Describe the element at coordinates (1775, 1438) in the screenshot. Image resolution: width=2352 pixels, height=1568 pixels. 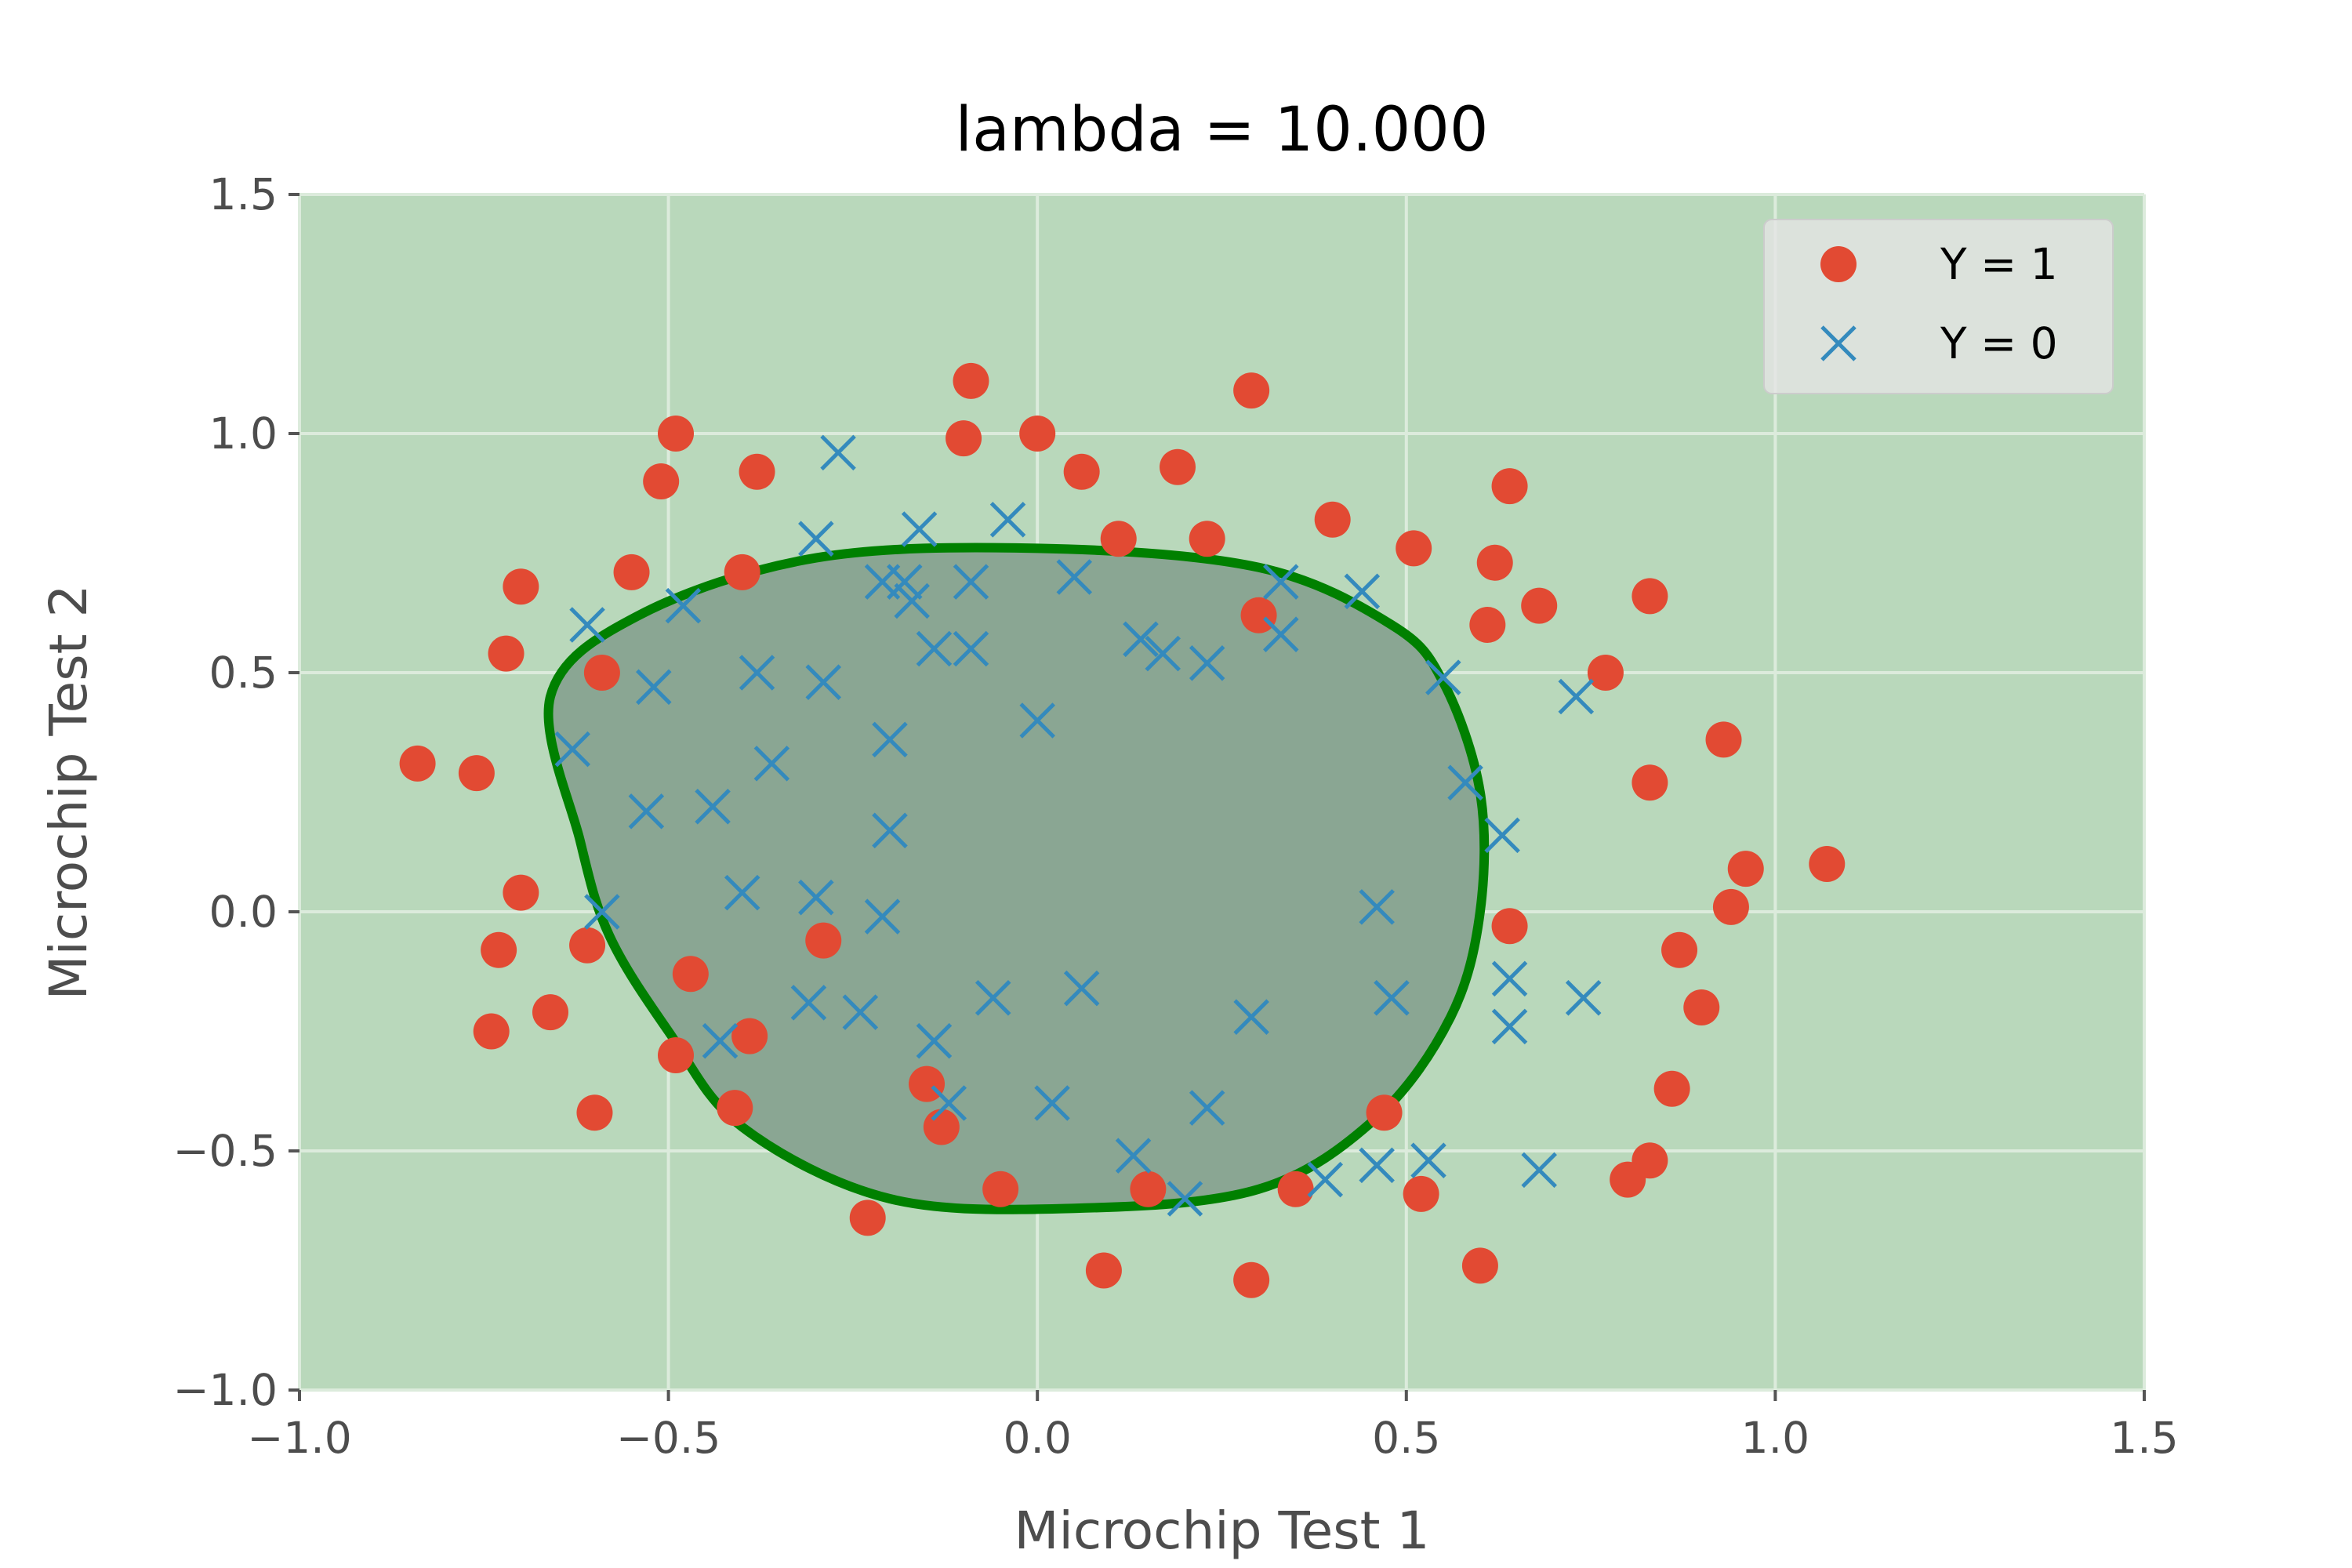
I see `x-tick-label: 1.0` at that location.